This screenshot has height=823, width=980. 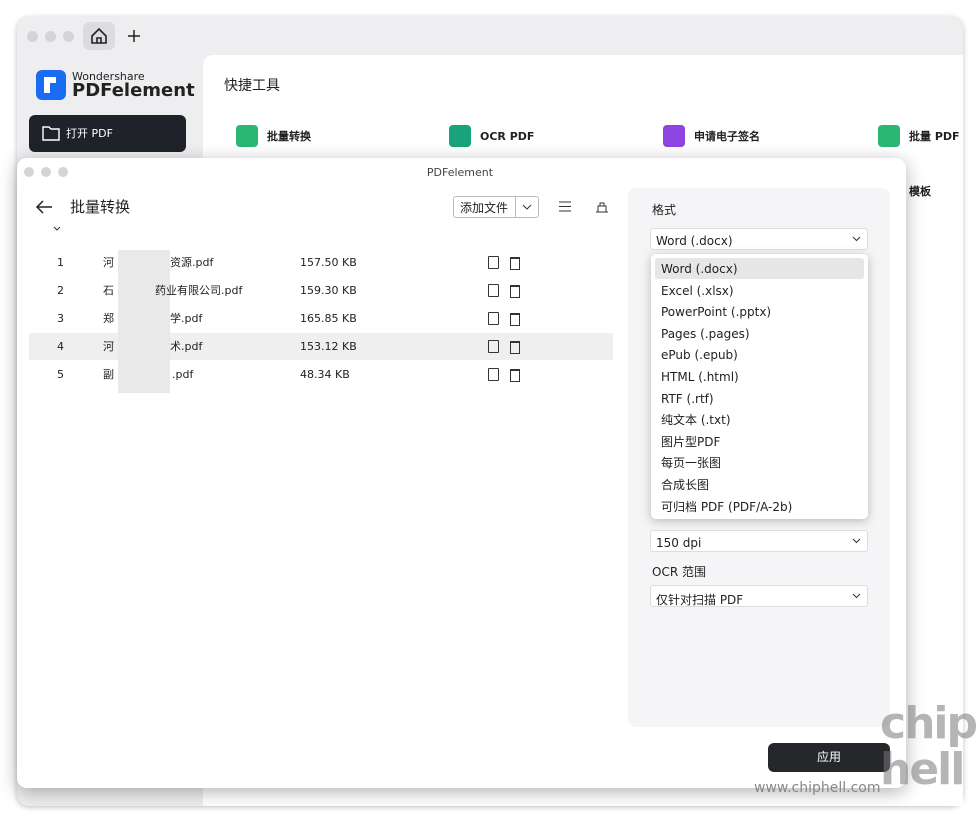 What do you see at coordinates (89, 133) in the screenshot?
I see `open-button-label: 打开 PDF` at bounding box center [89, 133].